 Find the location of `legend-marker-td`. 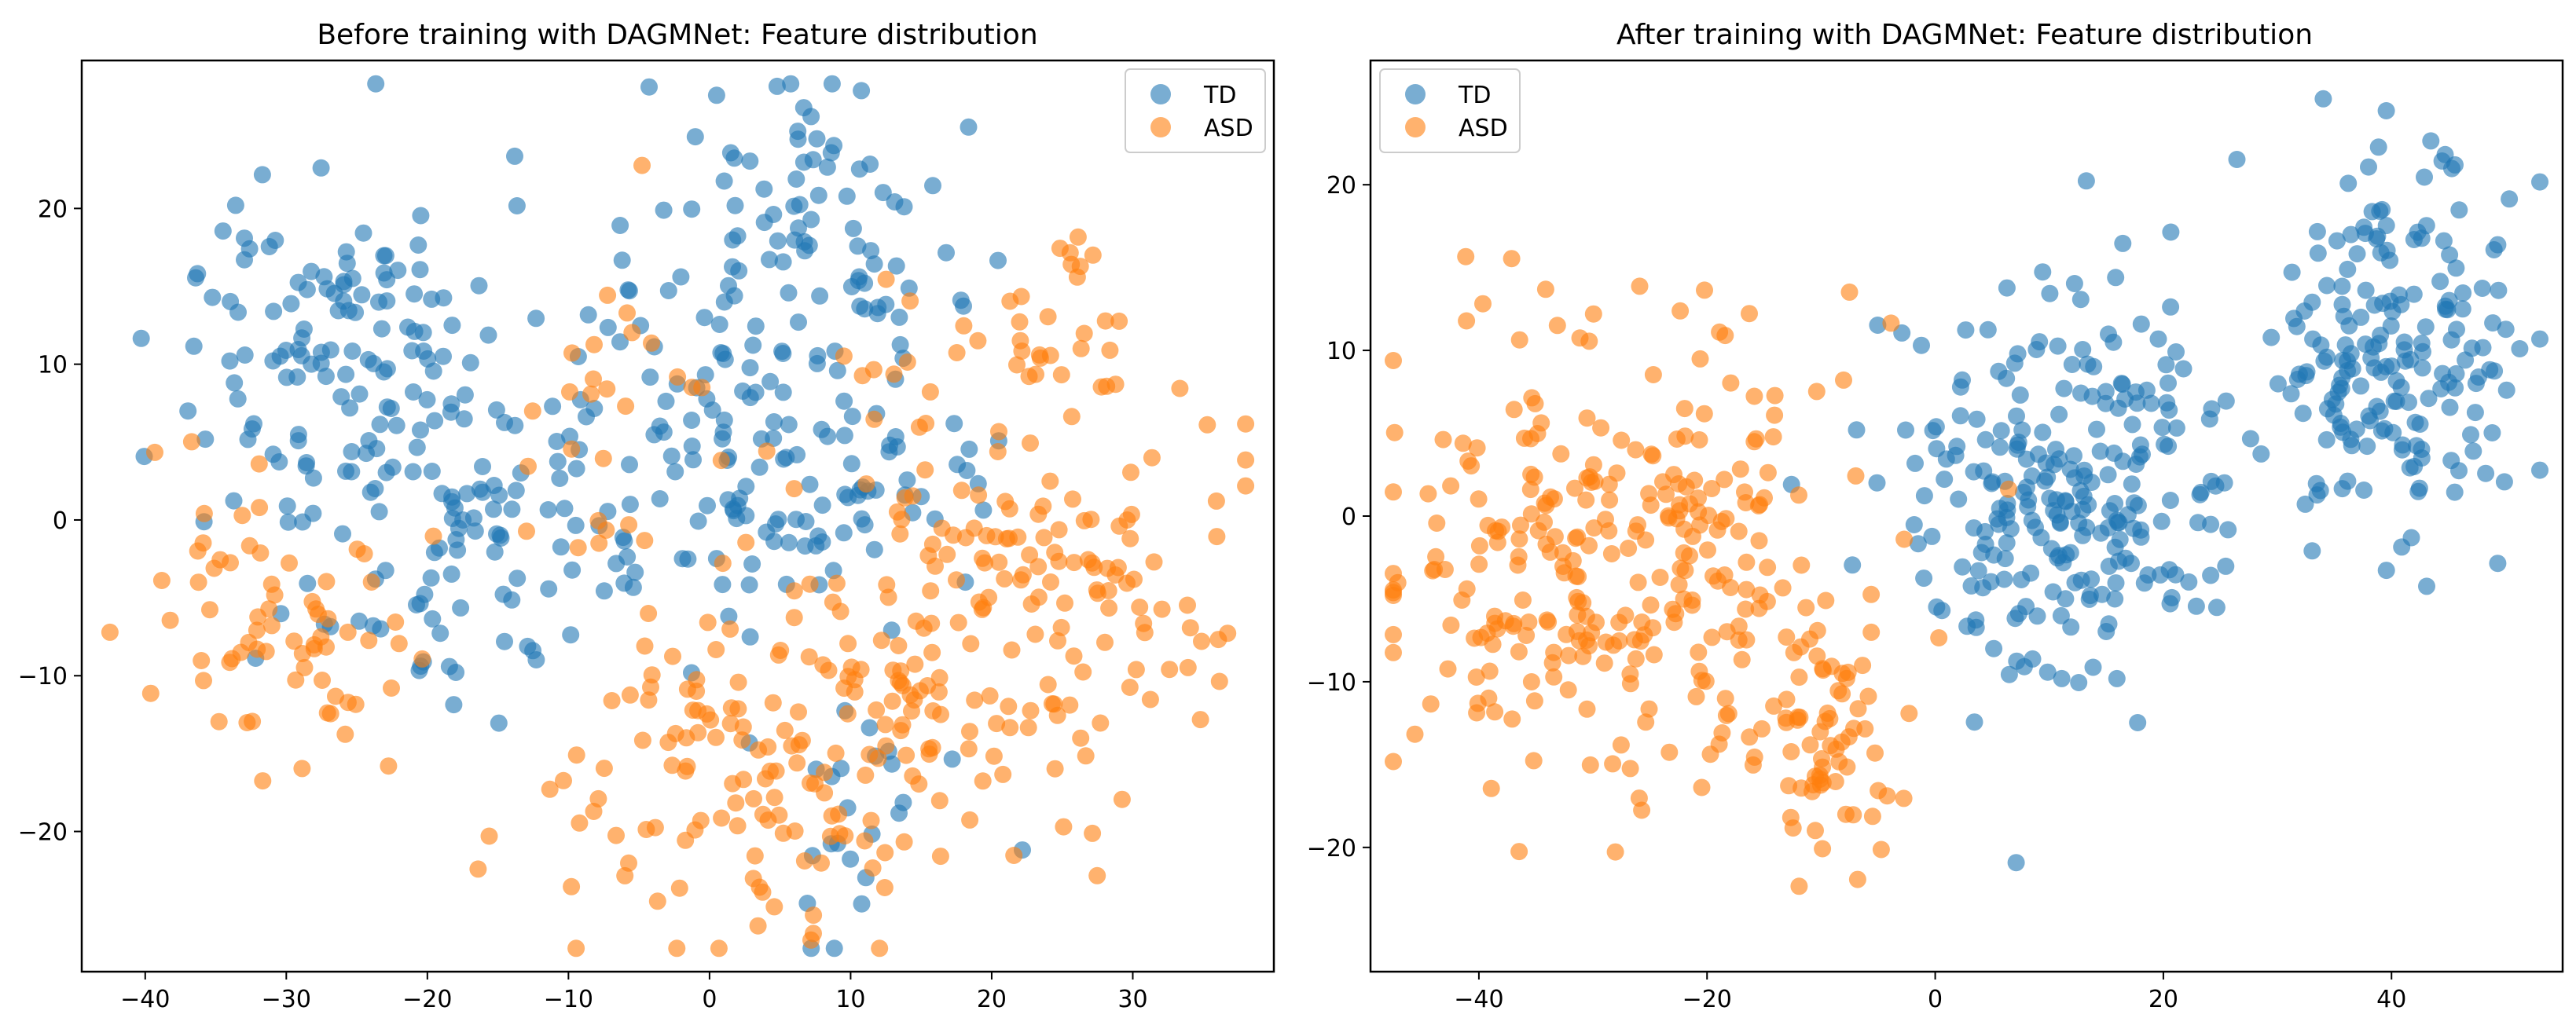

legend-marker-td is located at coordinates (1160, 94).